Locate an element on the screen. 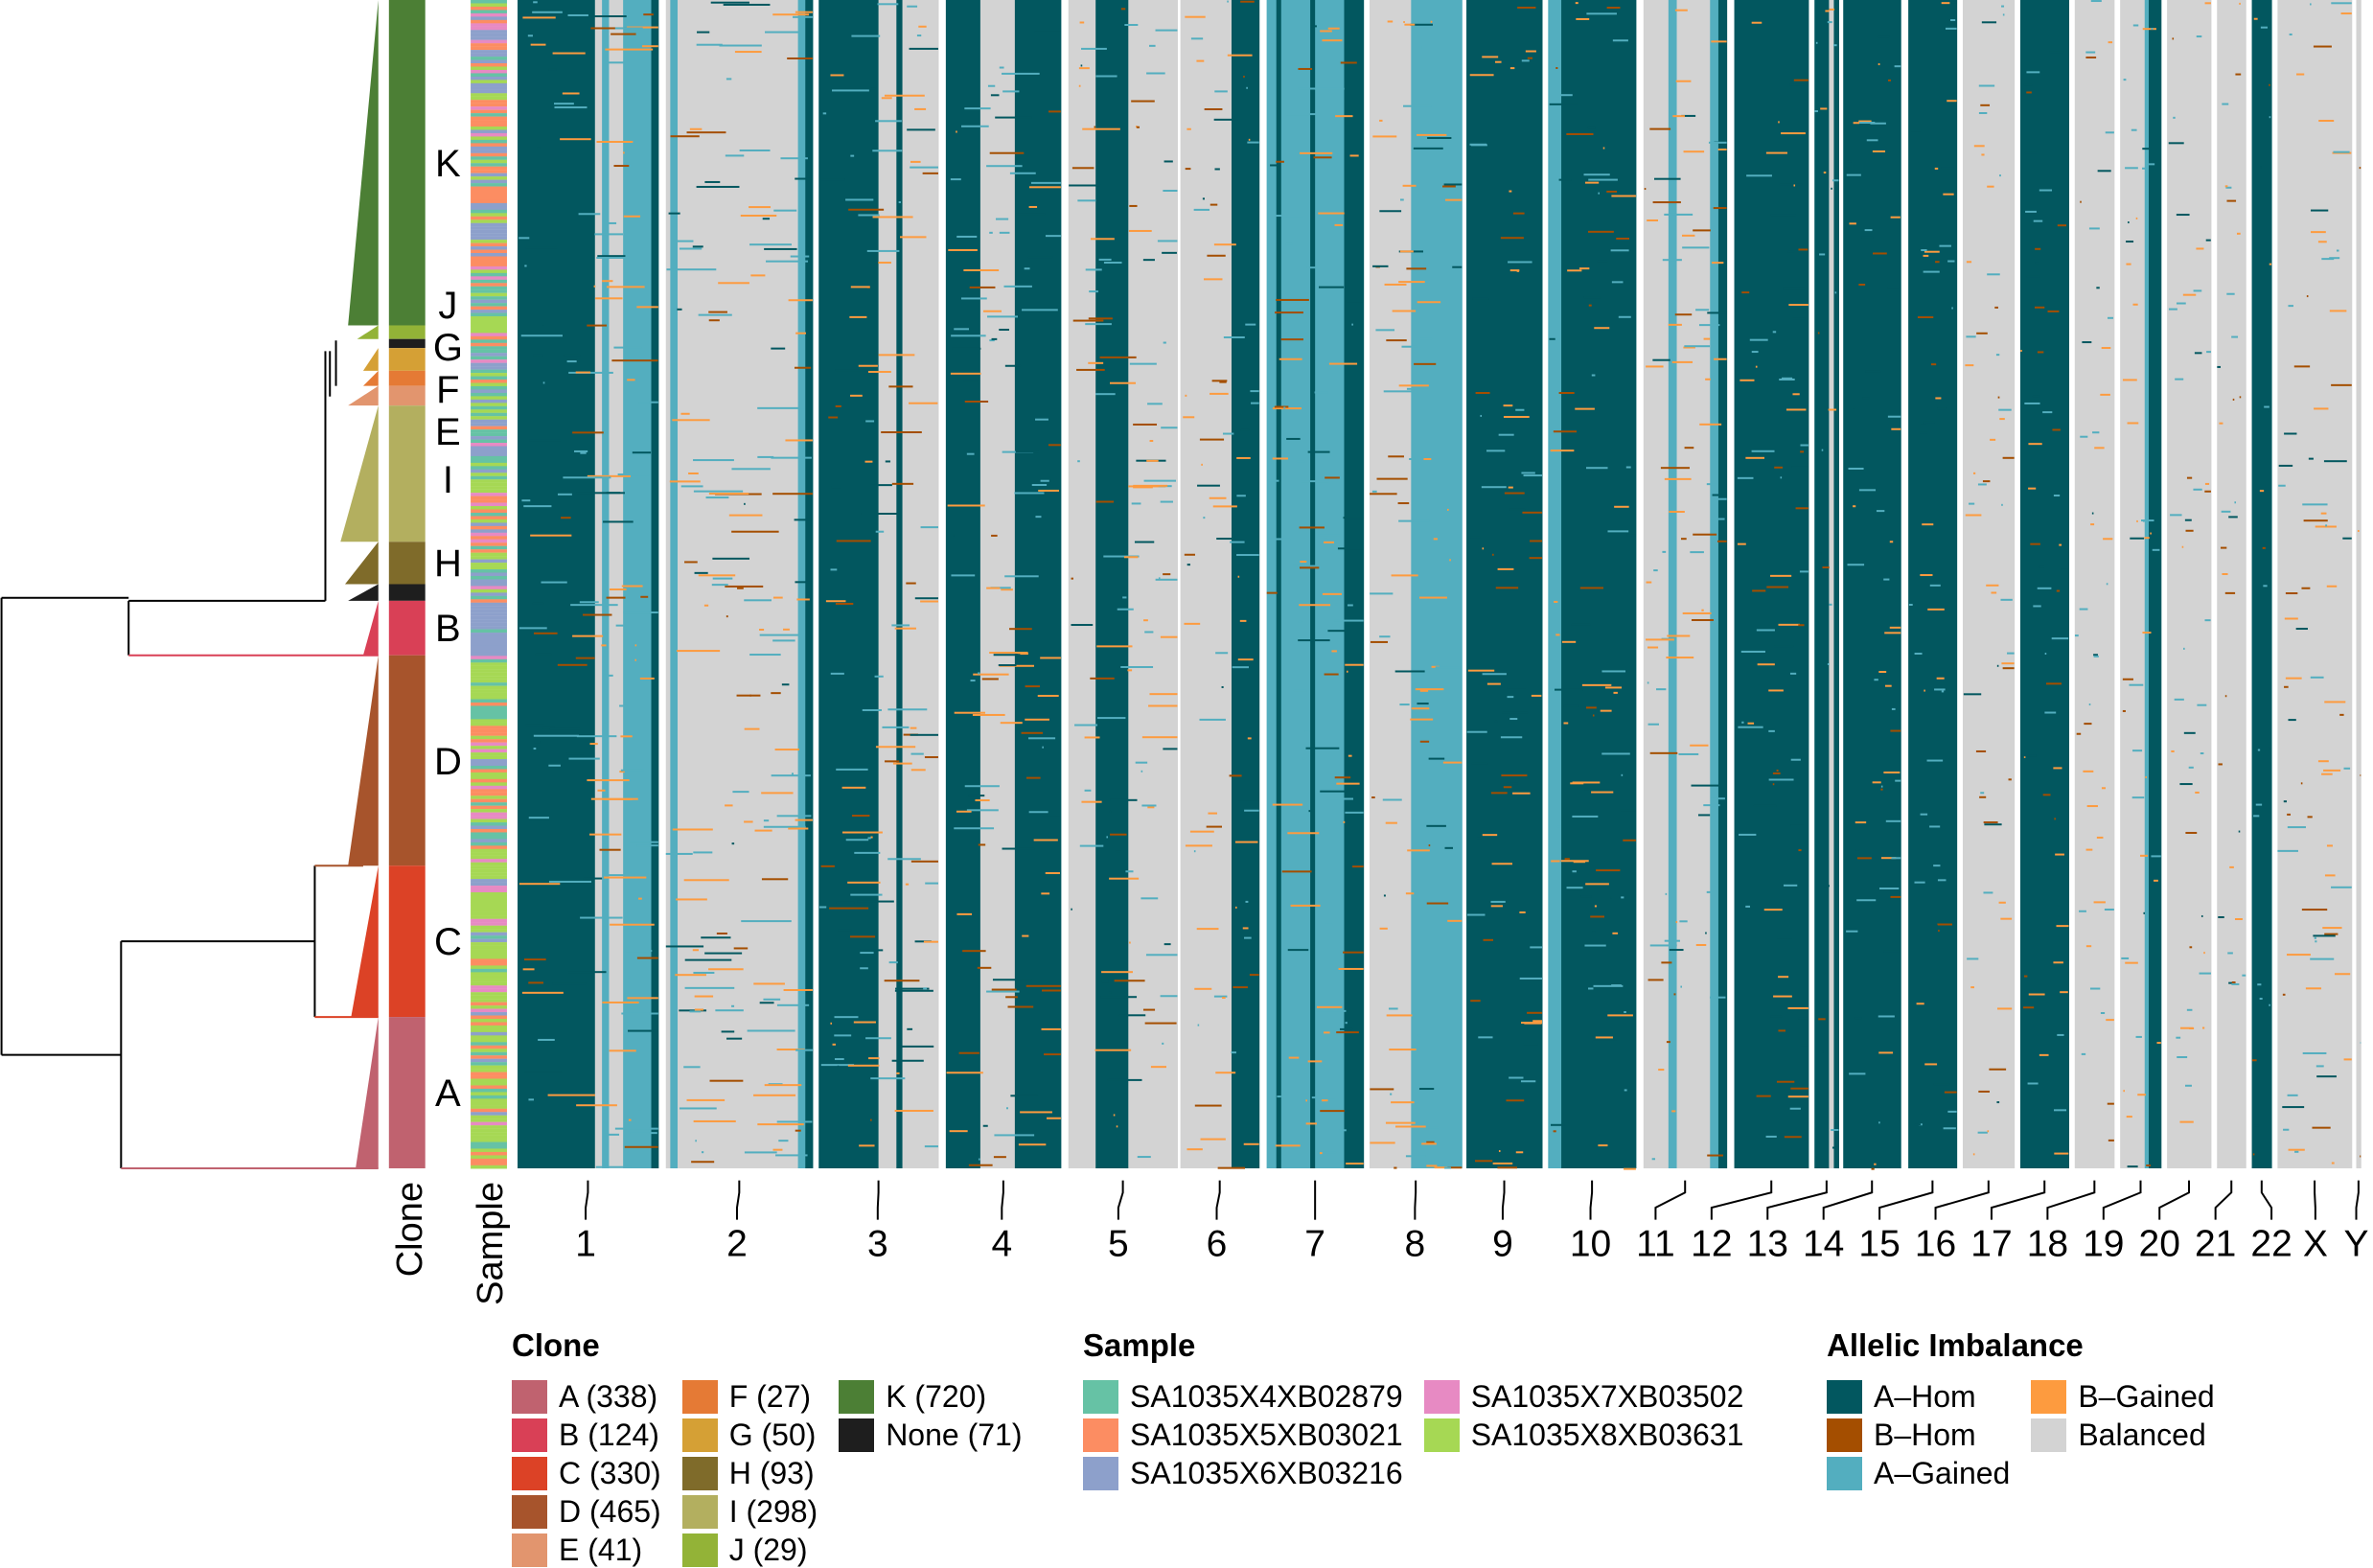 Image resolution: width=2373 pixels, height=1568 pixels. chromosome-label: 20 is located at coordinates (2159, 1244).